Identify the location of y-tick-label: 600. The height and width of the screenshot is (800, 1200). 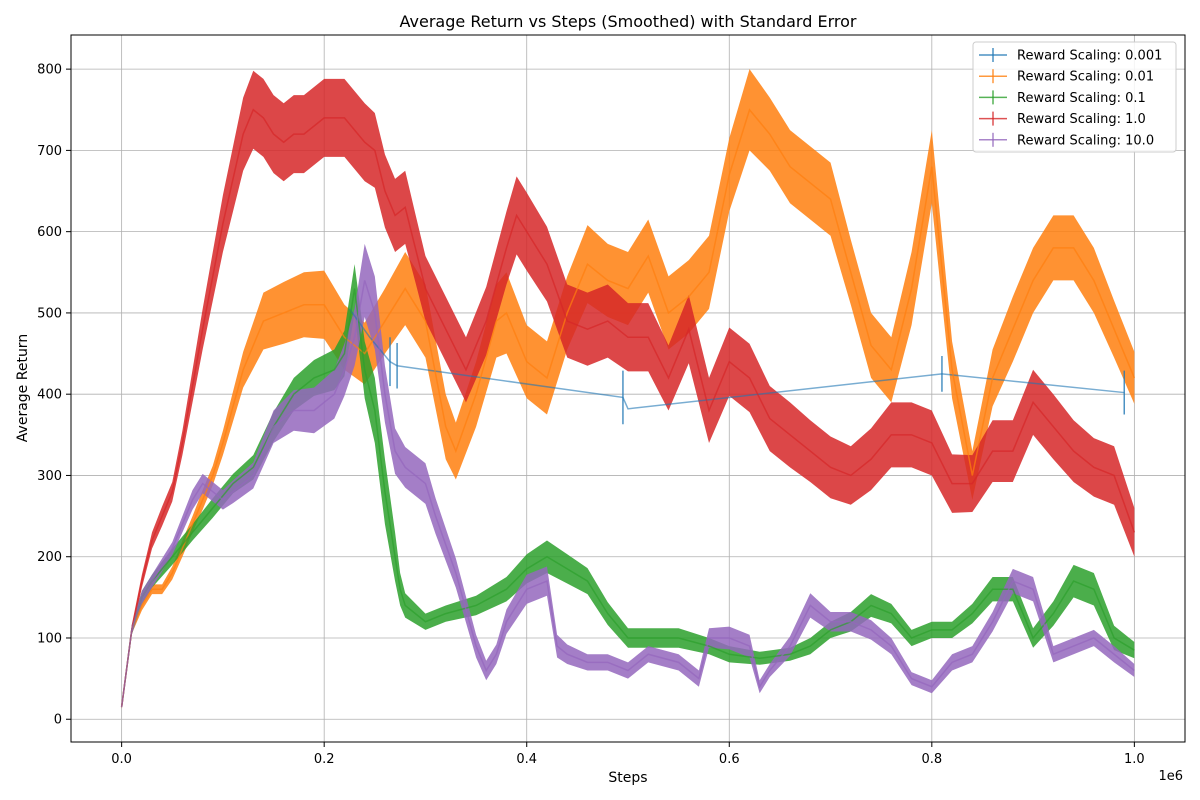
(49, 232).